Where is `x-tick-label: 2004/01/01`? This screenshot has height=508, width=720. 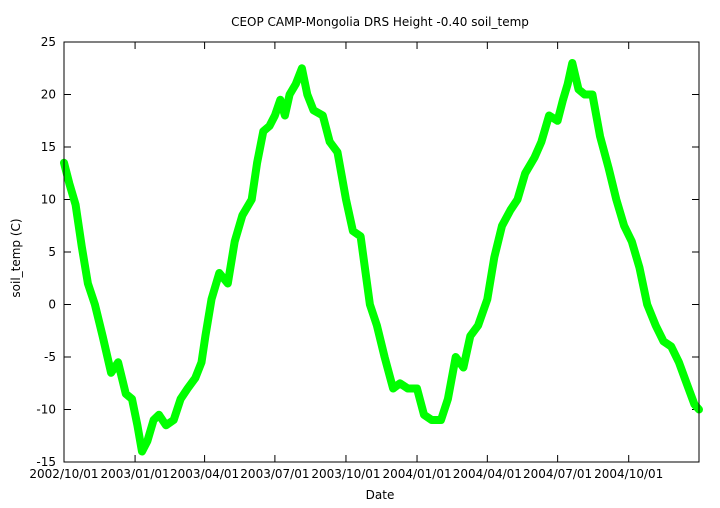 x-tick-label: 2004/01/01 is located at coordinates (416, 474).